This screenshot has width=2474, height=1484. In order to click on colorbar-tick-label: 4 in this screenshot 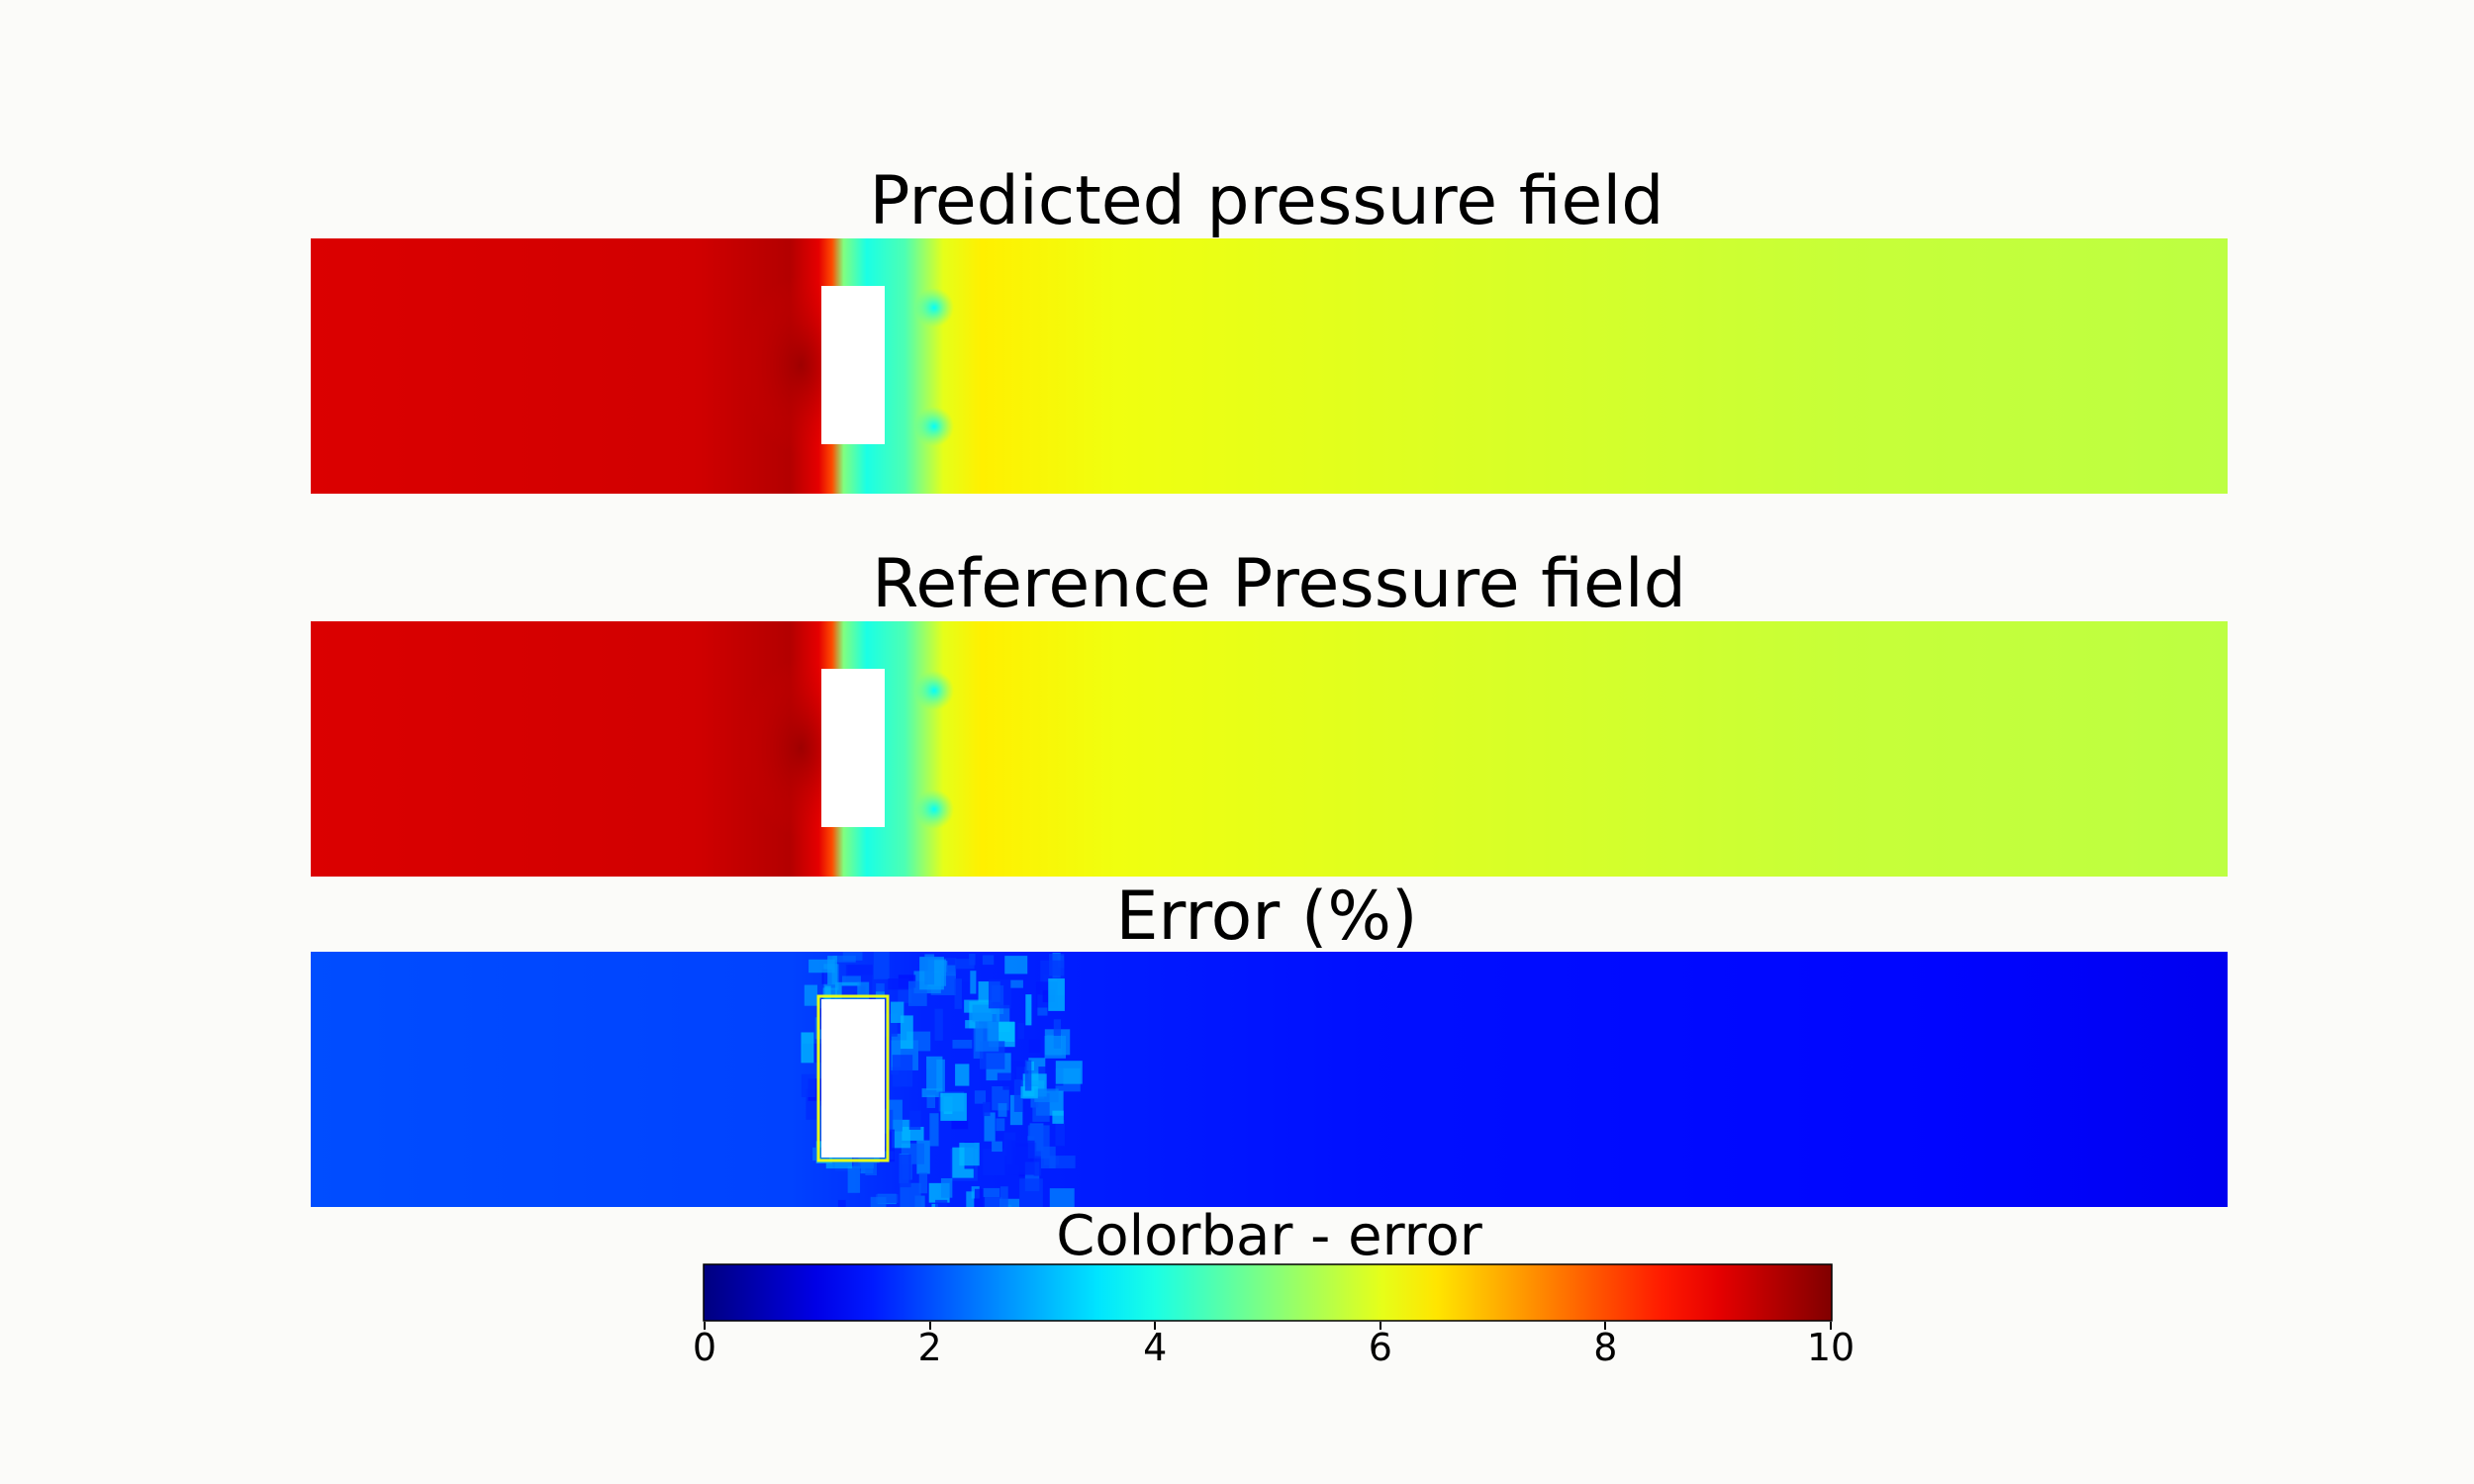, I will do `click(1155, 1347)`.